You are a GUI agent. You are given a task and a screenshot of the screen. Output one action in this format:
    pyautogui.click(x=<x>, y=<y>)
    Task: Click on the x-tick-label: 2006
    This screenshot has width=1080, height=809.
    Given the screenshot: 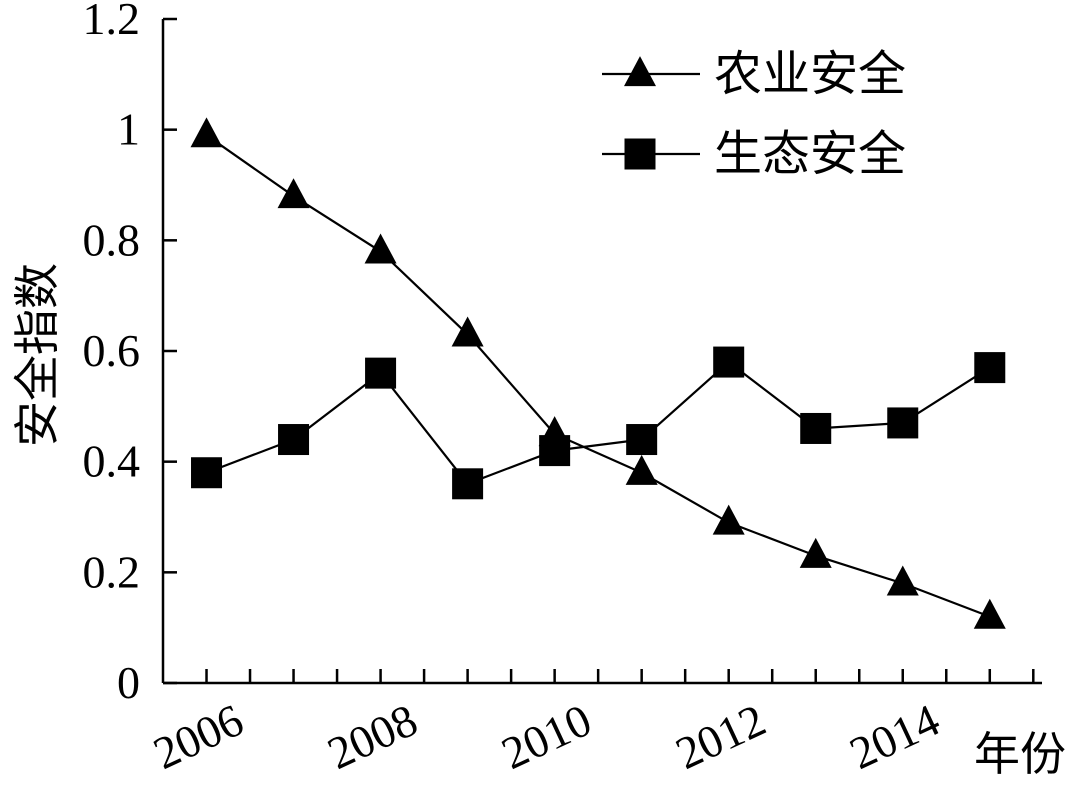 What is the action you would take?
    pyautogui.click(x=198, y=736)
    